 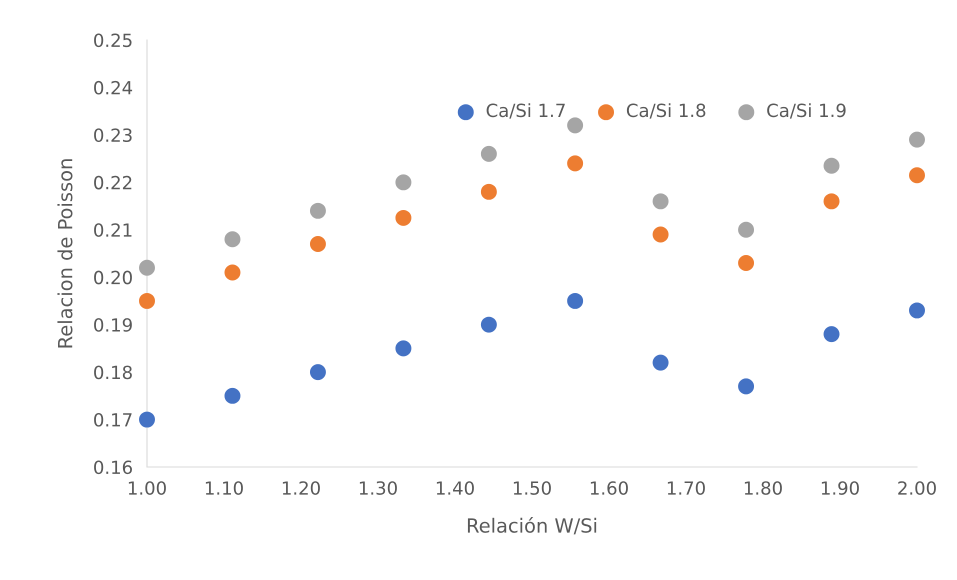 I want to click on y-tick-label: 0.22, so click(x=113, y=183).